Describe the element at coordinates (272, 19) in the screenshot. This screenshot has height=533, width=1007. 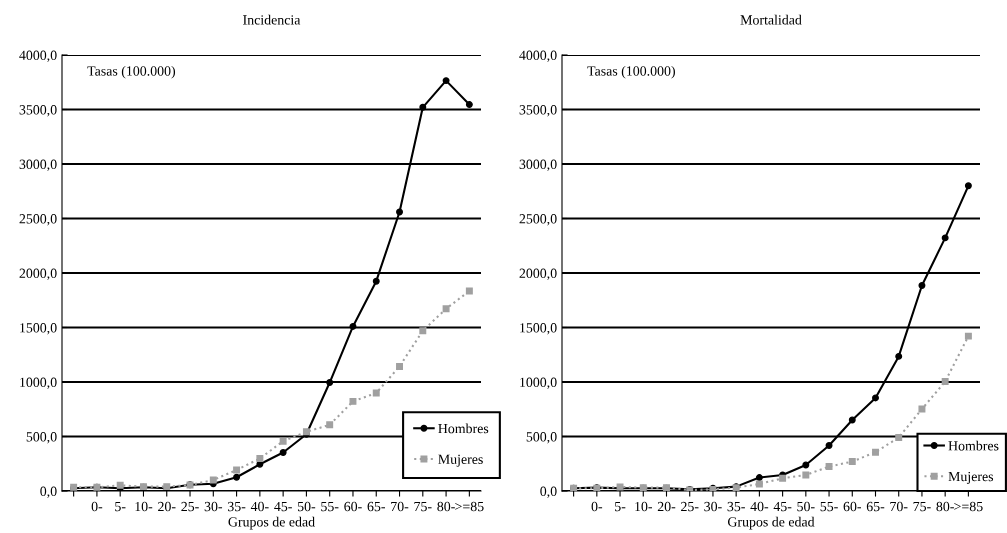
I see `chart-title: Incidencia` at that location.